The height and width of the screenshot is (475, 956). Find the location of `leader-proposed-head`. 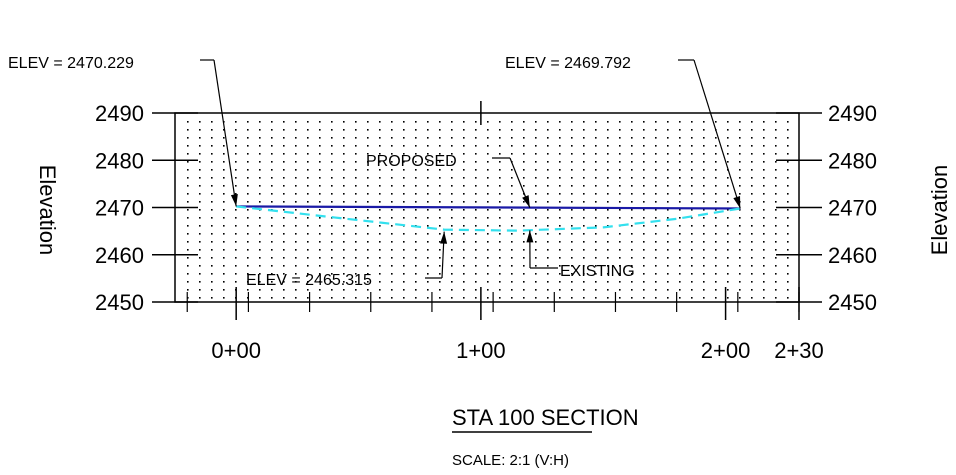

leader-proposed-head is located at coordinates (526, 201).